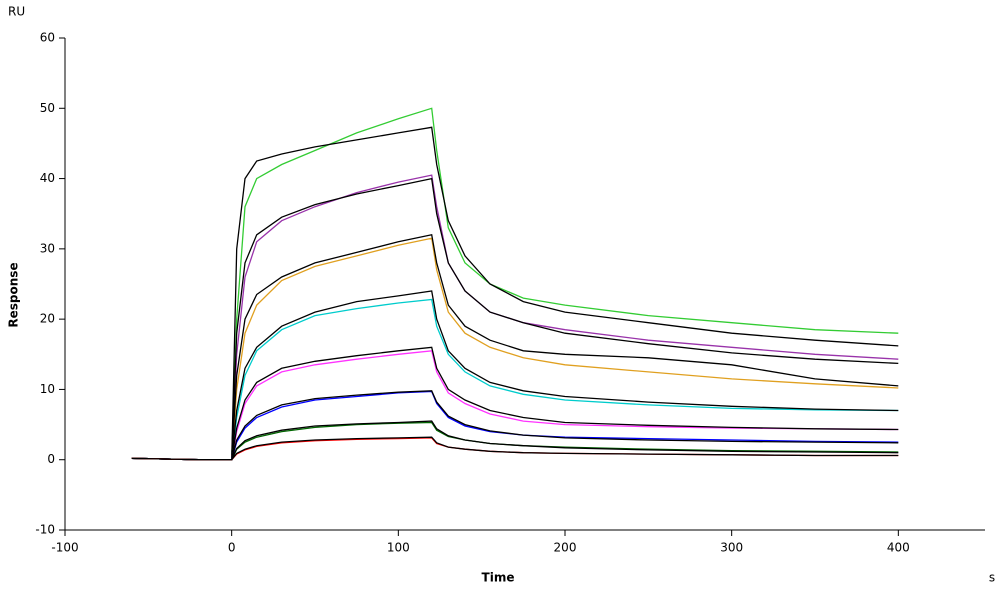 This screenshot has width=1000, height=589. Describe the element at coordinates (14, 294) in the screenshot. I see `y-axis-title: Response` at that location.